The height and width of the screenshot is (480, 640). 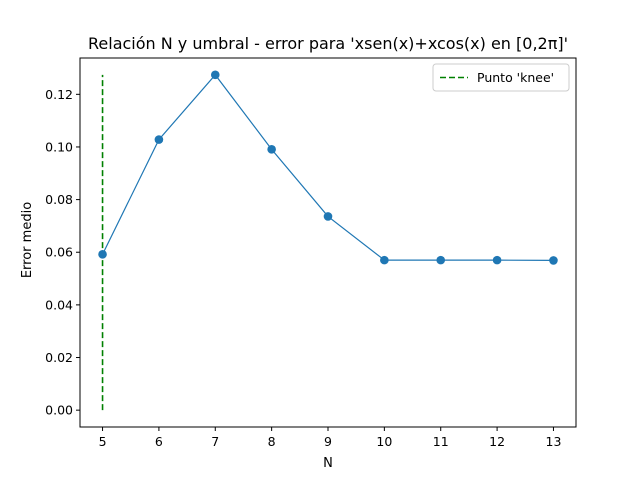 I want to click on y-tick-label-0.04: 0.04, so click(x=59, y=304).